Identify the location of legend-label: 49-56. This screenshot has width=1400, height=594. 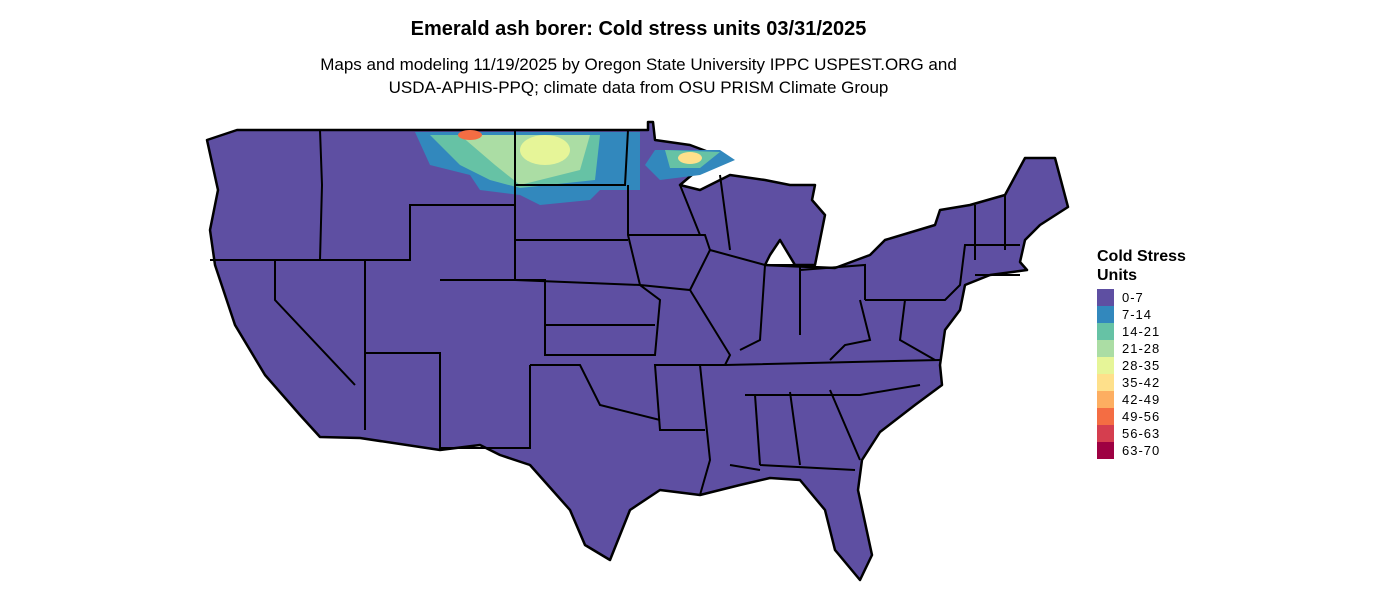
(1141, 416).